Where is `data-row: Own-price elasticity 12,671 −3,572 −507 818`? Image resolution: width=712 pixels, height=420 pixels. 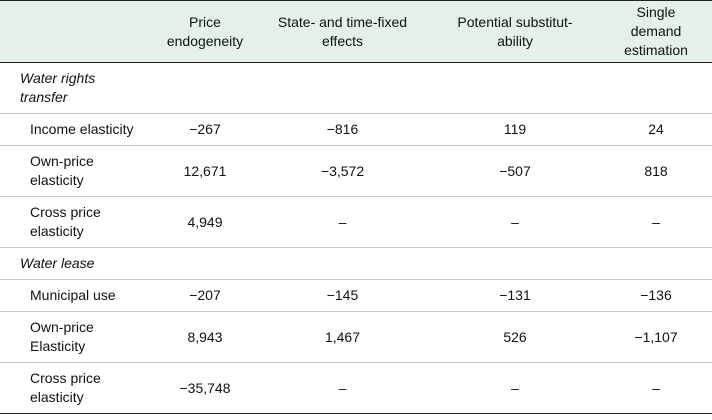 data-row: Own-price elasticity 12,671 −3,572 −507 818 is located at coordinates (356, 171).